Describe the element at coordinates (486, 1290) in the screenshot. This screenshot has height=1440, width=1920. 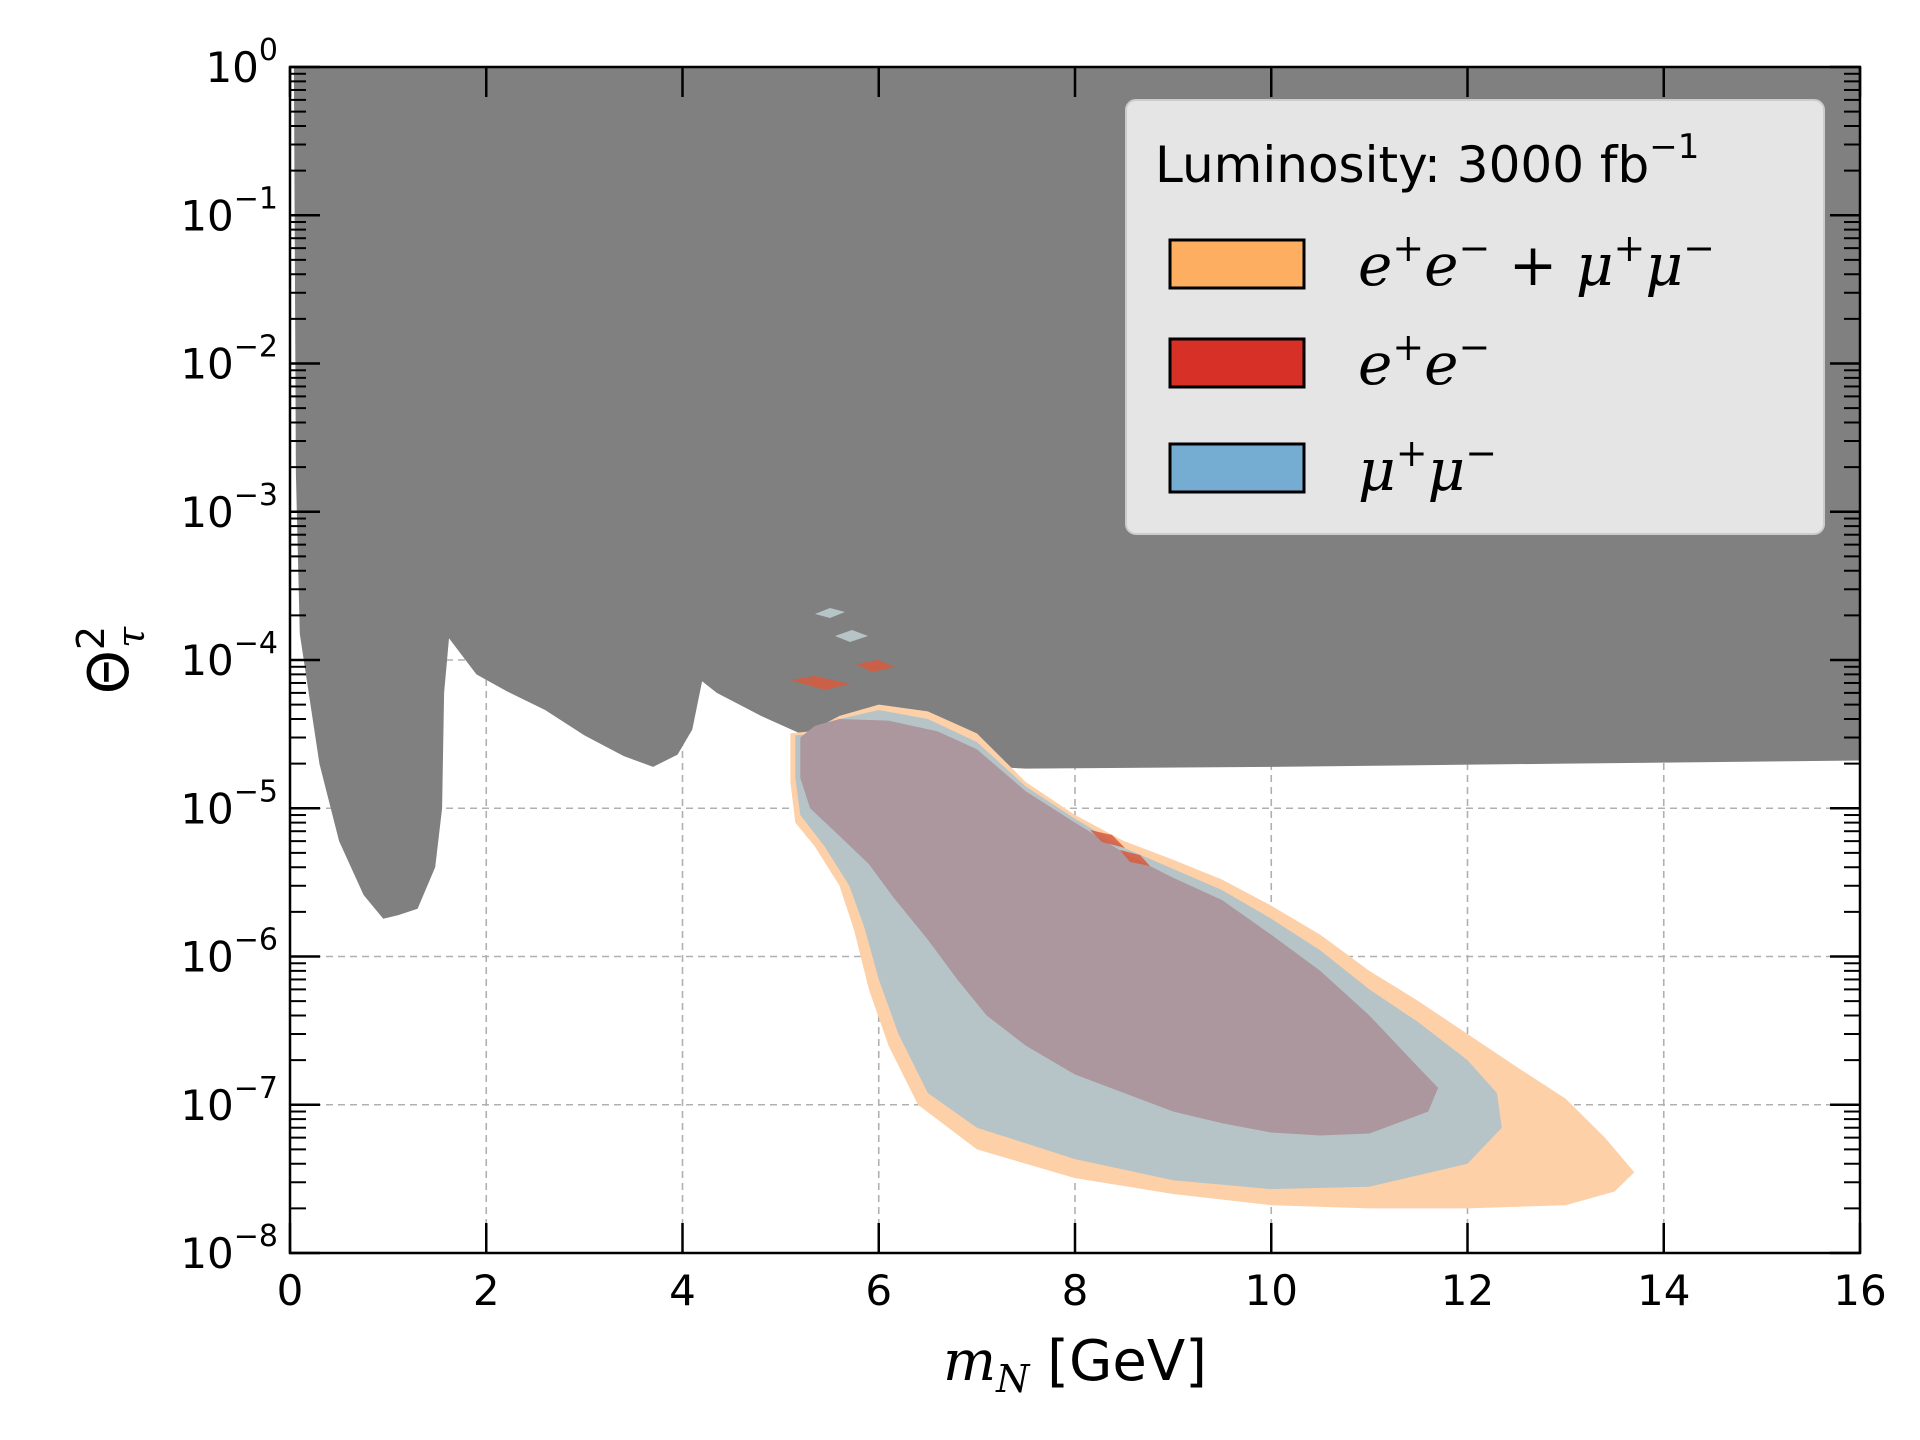
I see `x-tick-label: 2` at that location.